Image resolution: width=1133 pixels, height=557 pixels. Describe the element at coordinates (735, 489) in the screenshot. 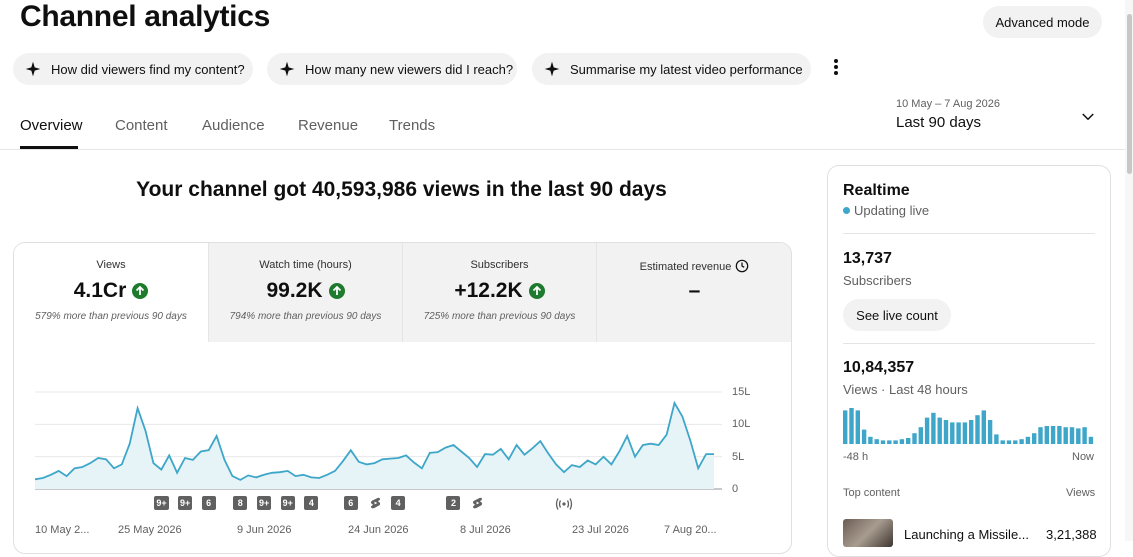

I see `y-tick-label: 0` at that location.